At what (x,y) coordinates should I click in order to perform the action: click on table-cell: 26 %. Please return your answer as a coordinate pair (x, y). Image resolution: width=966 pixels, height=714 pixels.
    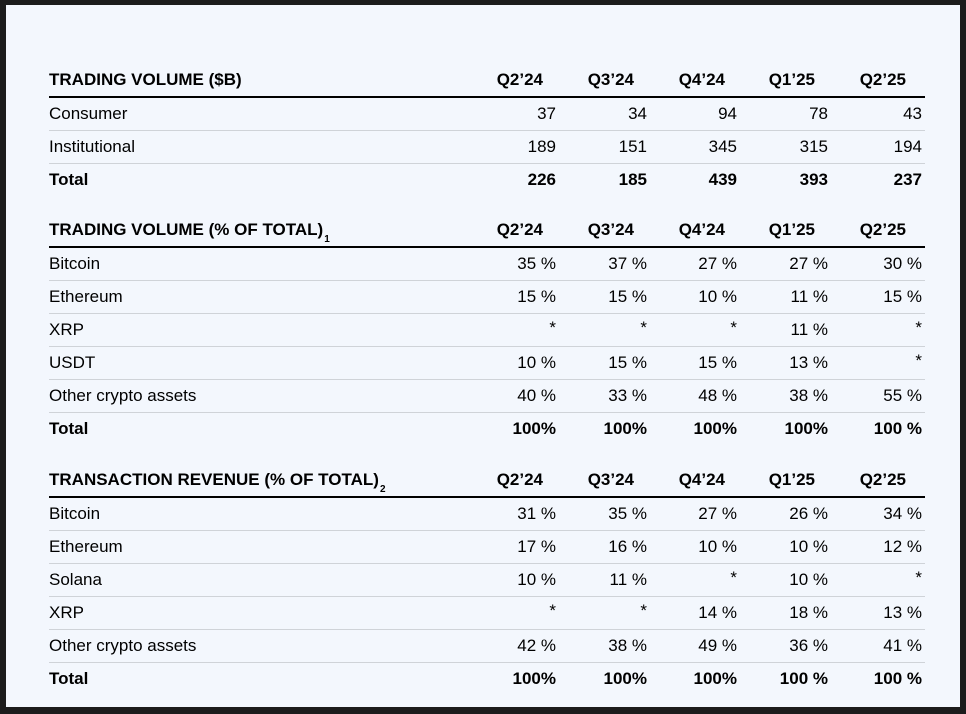
    Looking at the image, I should click on (808, 513).